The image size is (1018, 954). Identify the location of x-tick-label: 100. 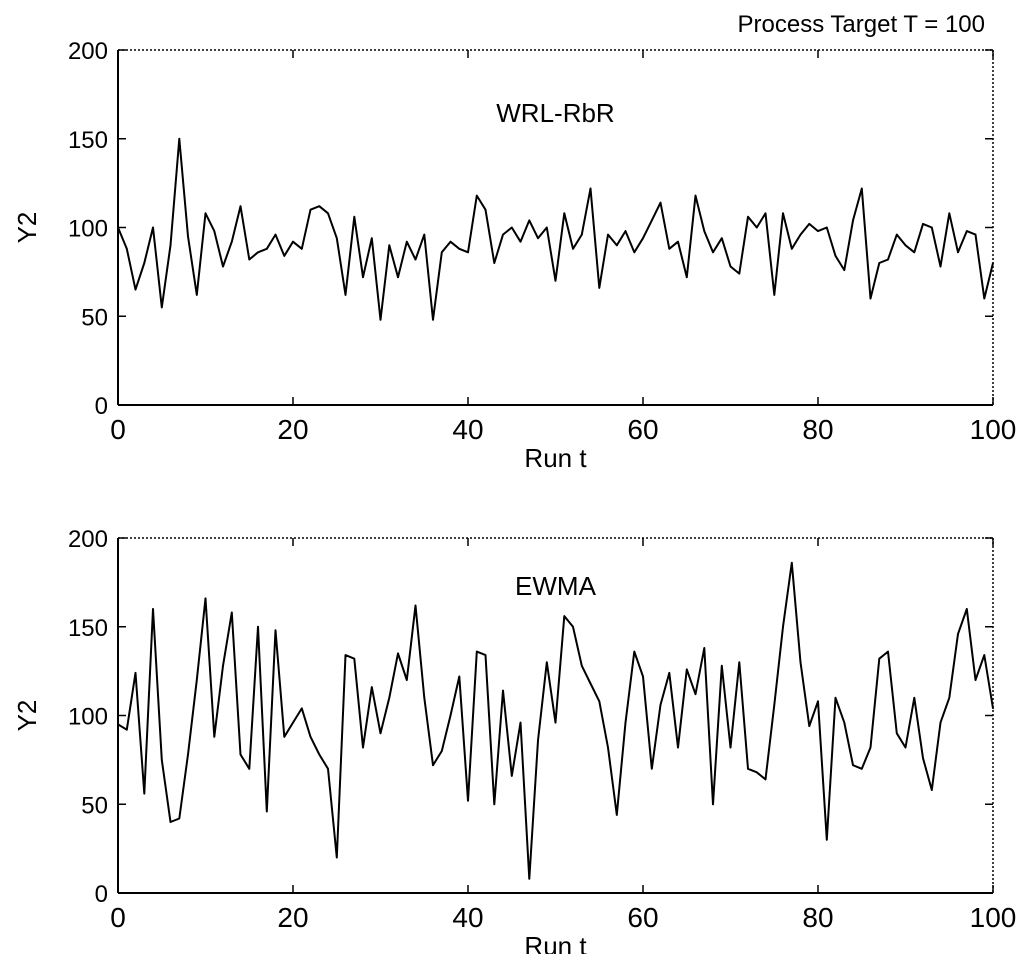
(993, 917).